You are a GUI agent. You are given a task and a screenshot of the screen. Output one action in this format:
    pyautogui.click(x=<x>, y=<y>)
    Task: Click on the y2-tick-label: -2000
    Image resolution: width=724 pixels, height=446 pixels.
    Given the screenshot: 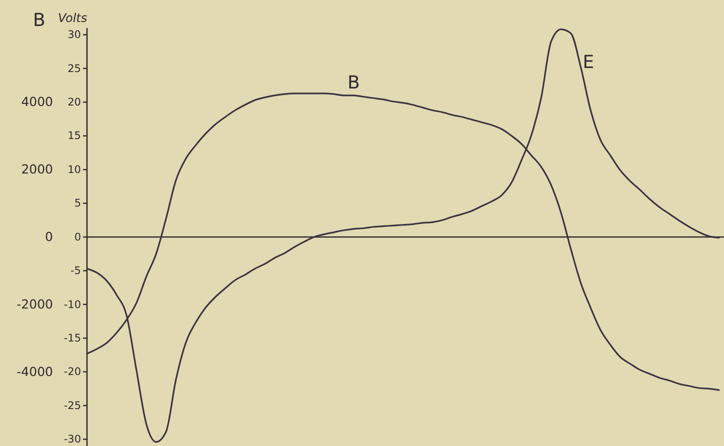 What is the action you would take?
    pyautogui.click(x=35, y=304)
    